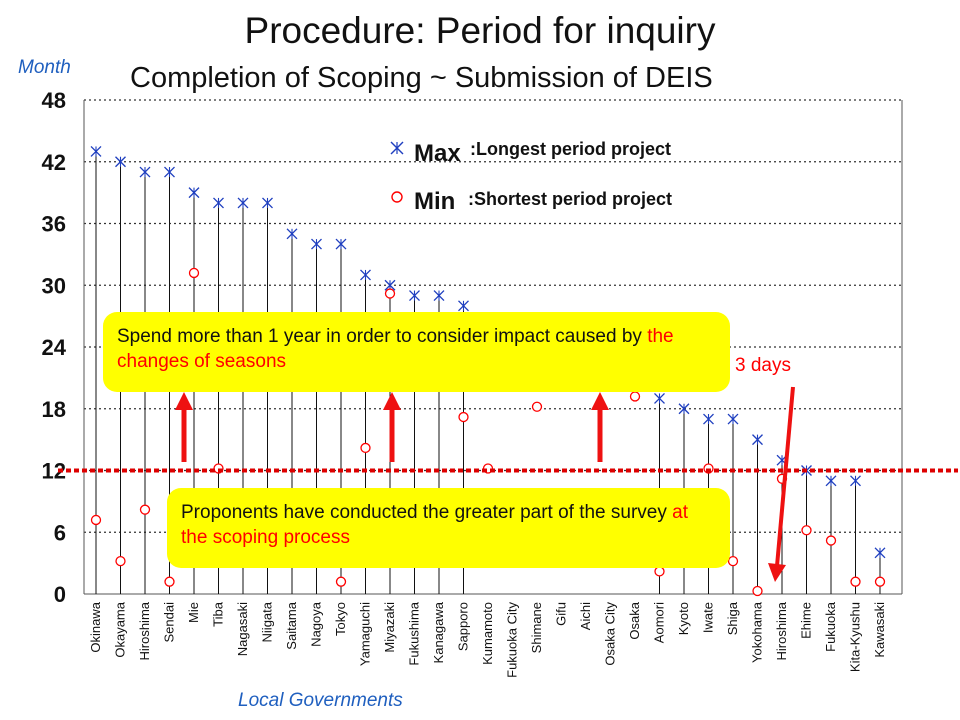 This screenshot has height=720, width=960. I want to click on x-tick-label-28: Hiroshima, so click(781, 630).